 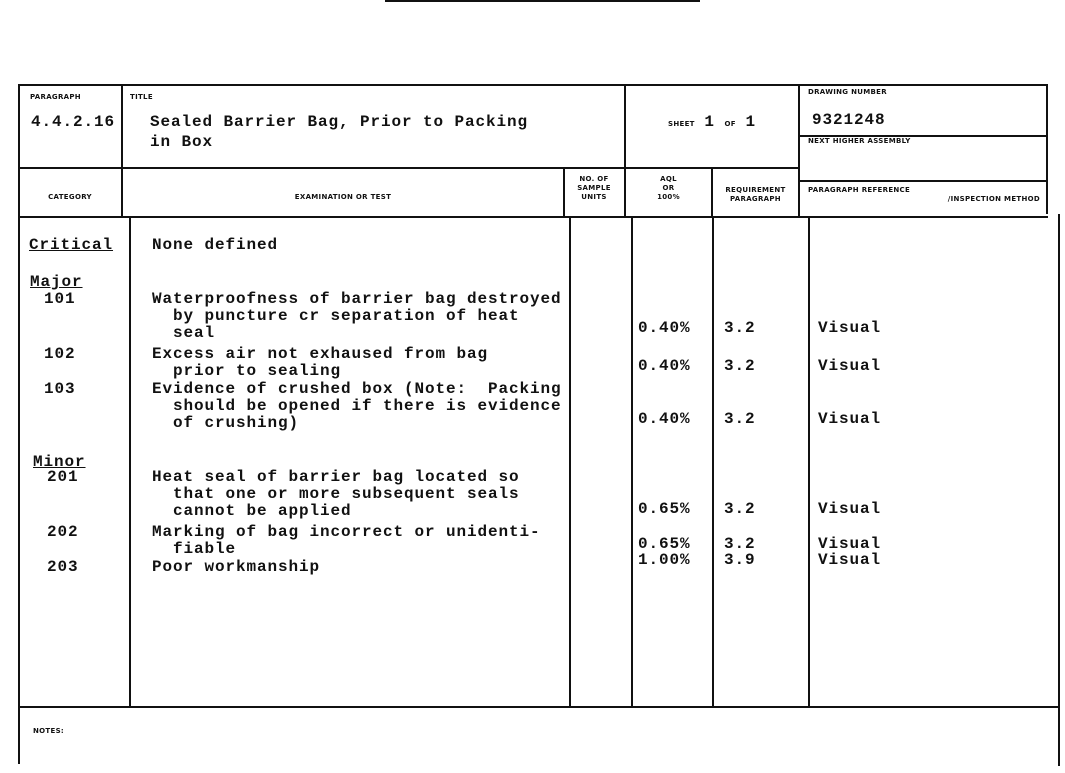 What do you see at coordinates (357, 299) in the screenshot?
I see `item-description-line: Waterproofness of barrier bag destroyed` at bounding box center [357, 299].